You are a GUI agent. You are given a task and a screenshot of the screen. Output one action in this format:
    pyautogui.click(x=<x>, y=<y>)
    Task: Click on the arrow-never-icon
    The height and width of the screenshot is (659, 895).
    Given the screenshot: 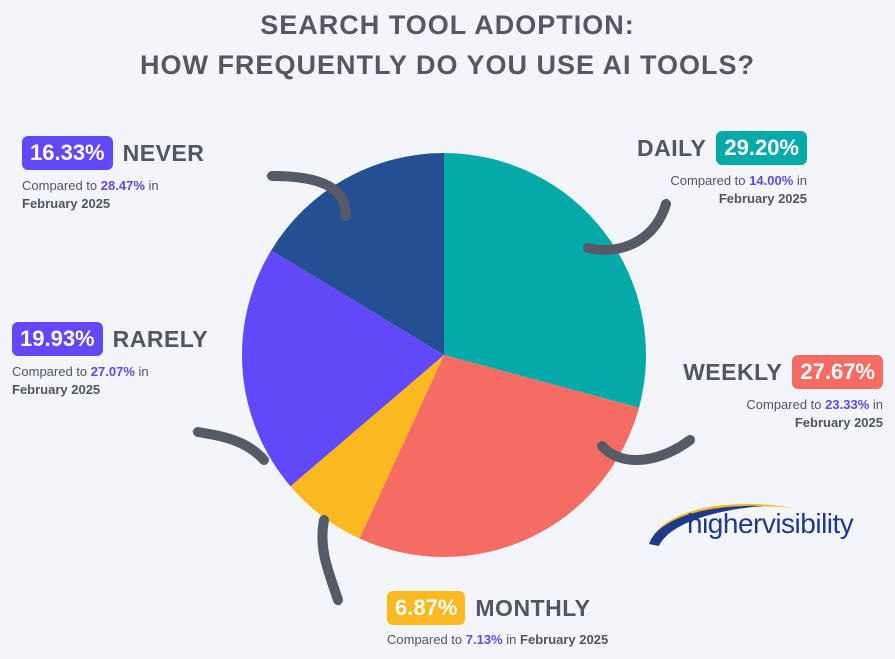 What is the action you would take?
    pyautogui.click(x=308, y=196)
    